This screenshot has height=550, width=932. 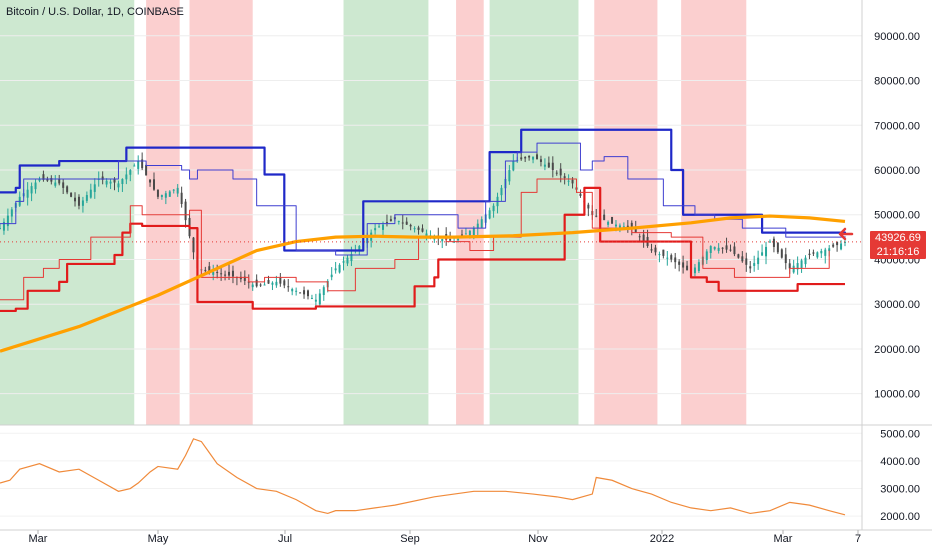 What do you see at coordinates (900, 517) in the screenshot?
I see `low-y-tick-label: 2000.00` at bounding box center [900, 517].